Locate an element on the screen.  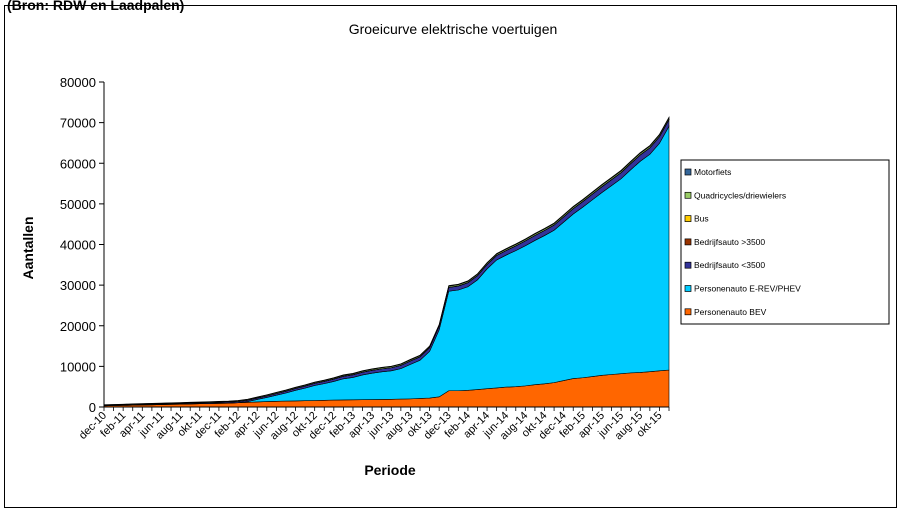
legend-label: Bedrijfsauto >3500 is located at coordinates (729, 242).